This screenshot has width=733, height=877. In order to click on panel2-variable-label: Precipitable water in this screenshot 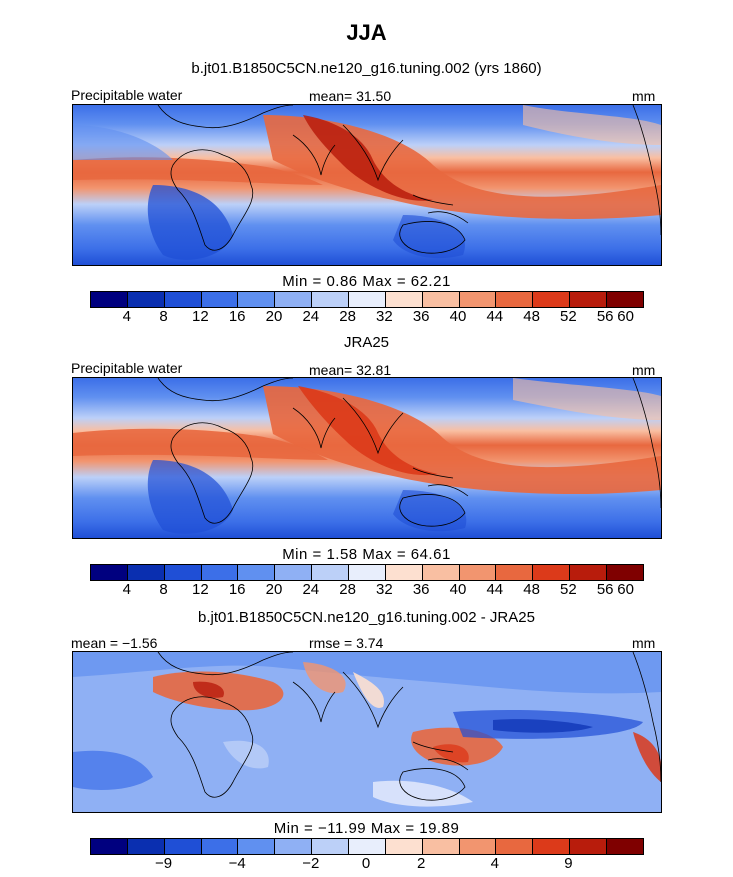, I will do `click(127, 368)`.